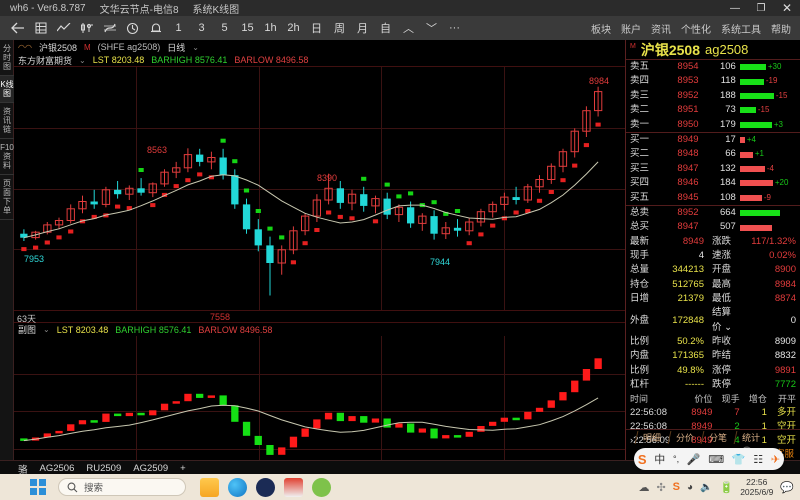 This screenshot has height=500, width=800. Describe the element at coordinates (321, 487) in the screenshot. I see `wechat-icon` at that location.